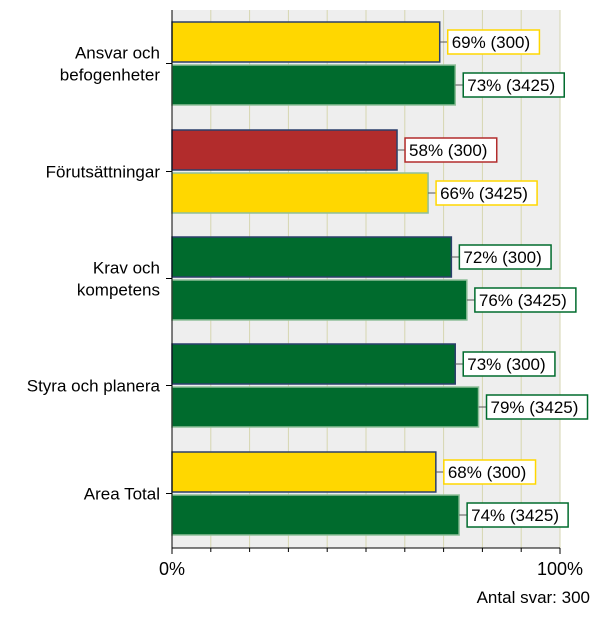 This screenshot has width=600, height=620. Describe the element at coordinates (511, 85) in the screenshot. I see `data-label: 73% (3425)` at that location.